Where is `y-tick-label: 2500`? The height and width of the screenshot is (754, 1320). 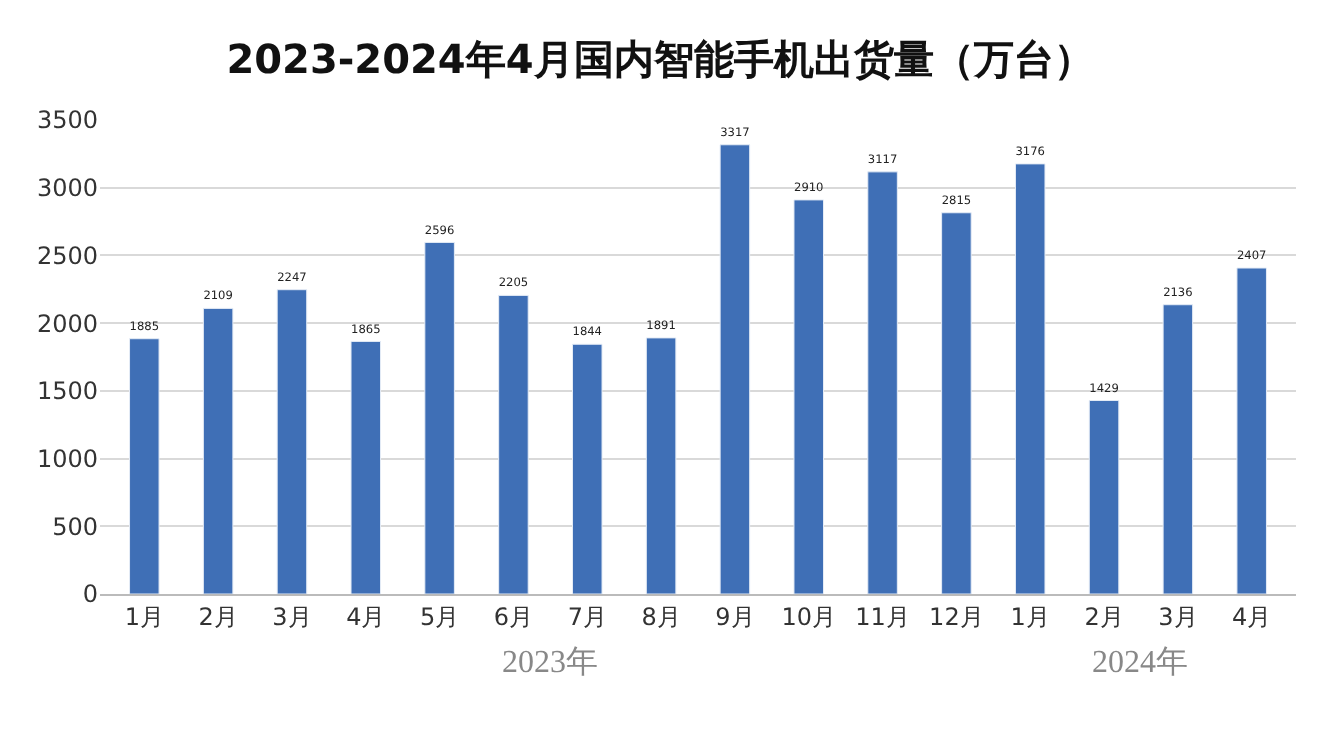 y-tick-label: 2500 is located at coordinates (67, 255).